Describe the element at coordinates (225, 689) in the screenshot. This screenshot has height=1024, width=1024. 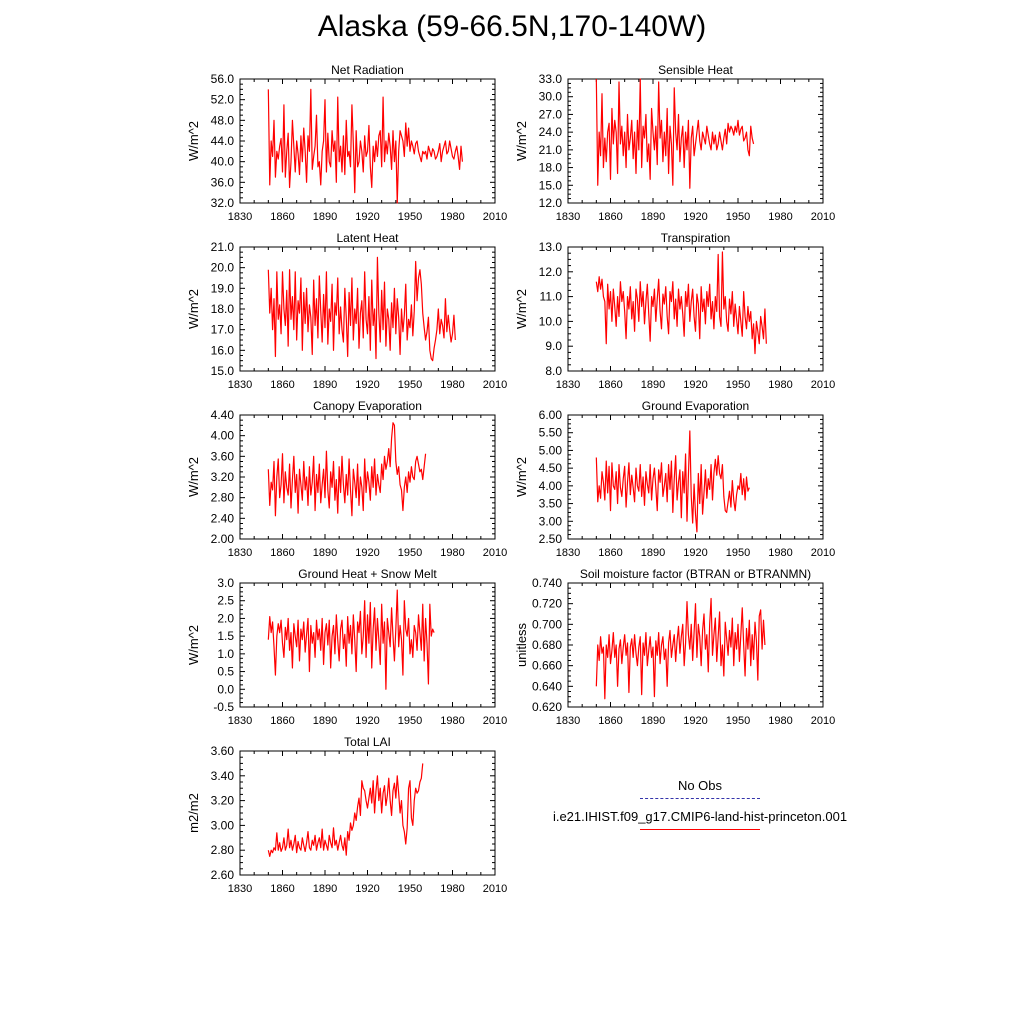
I see `y-tick-label: 0.0` at that location.